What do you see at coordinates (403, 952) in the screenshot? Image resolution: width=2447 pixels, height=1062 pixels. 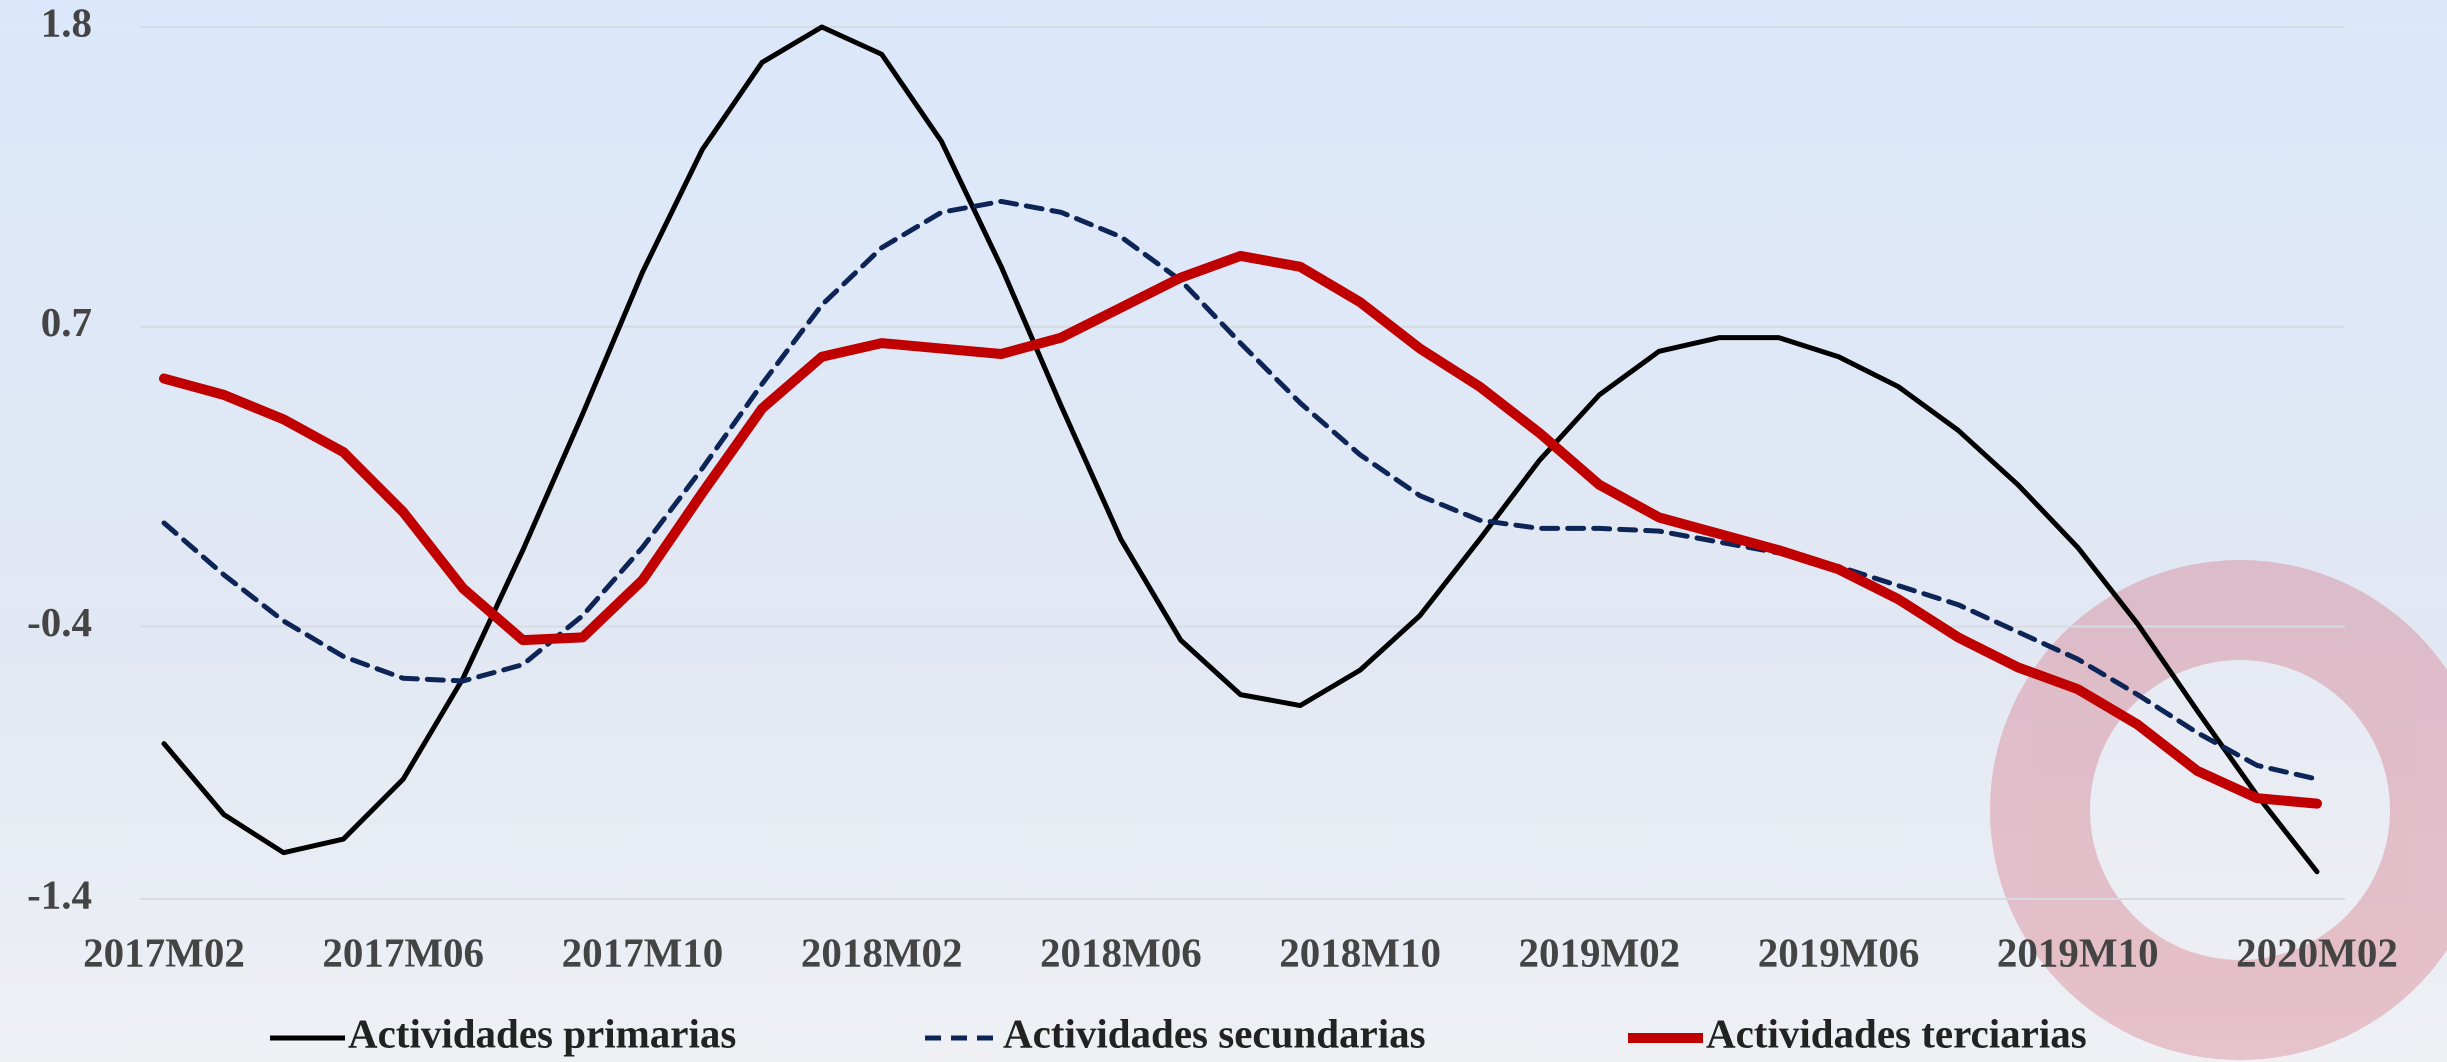 I see `x-tick-label: 2017M06` at bounding box center [403, 952].